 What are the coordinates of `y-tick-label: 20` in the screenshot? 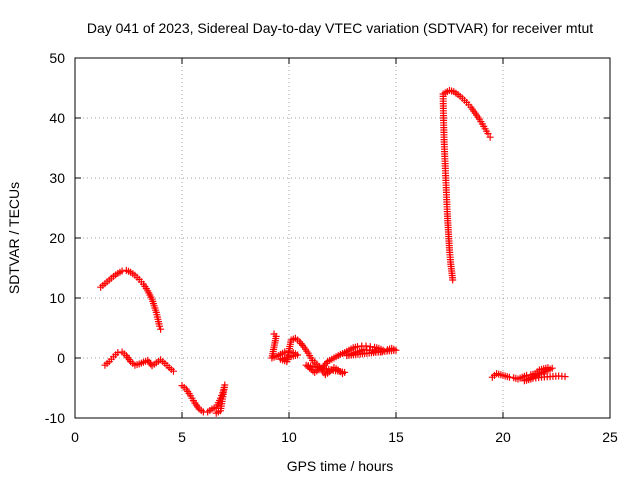 It's located at (57, 238).